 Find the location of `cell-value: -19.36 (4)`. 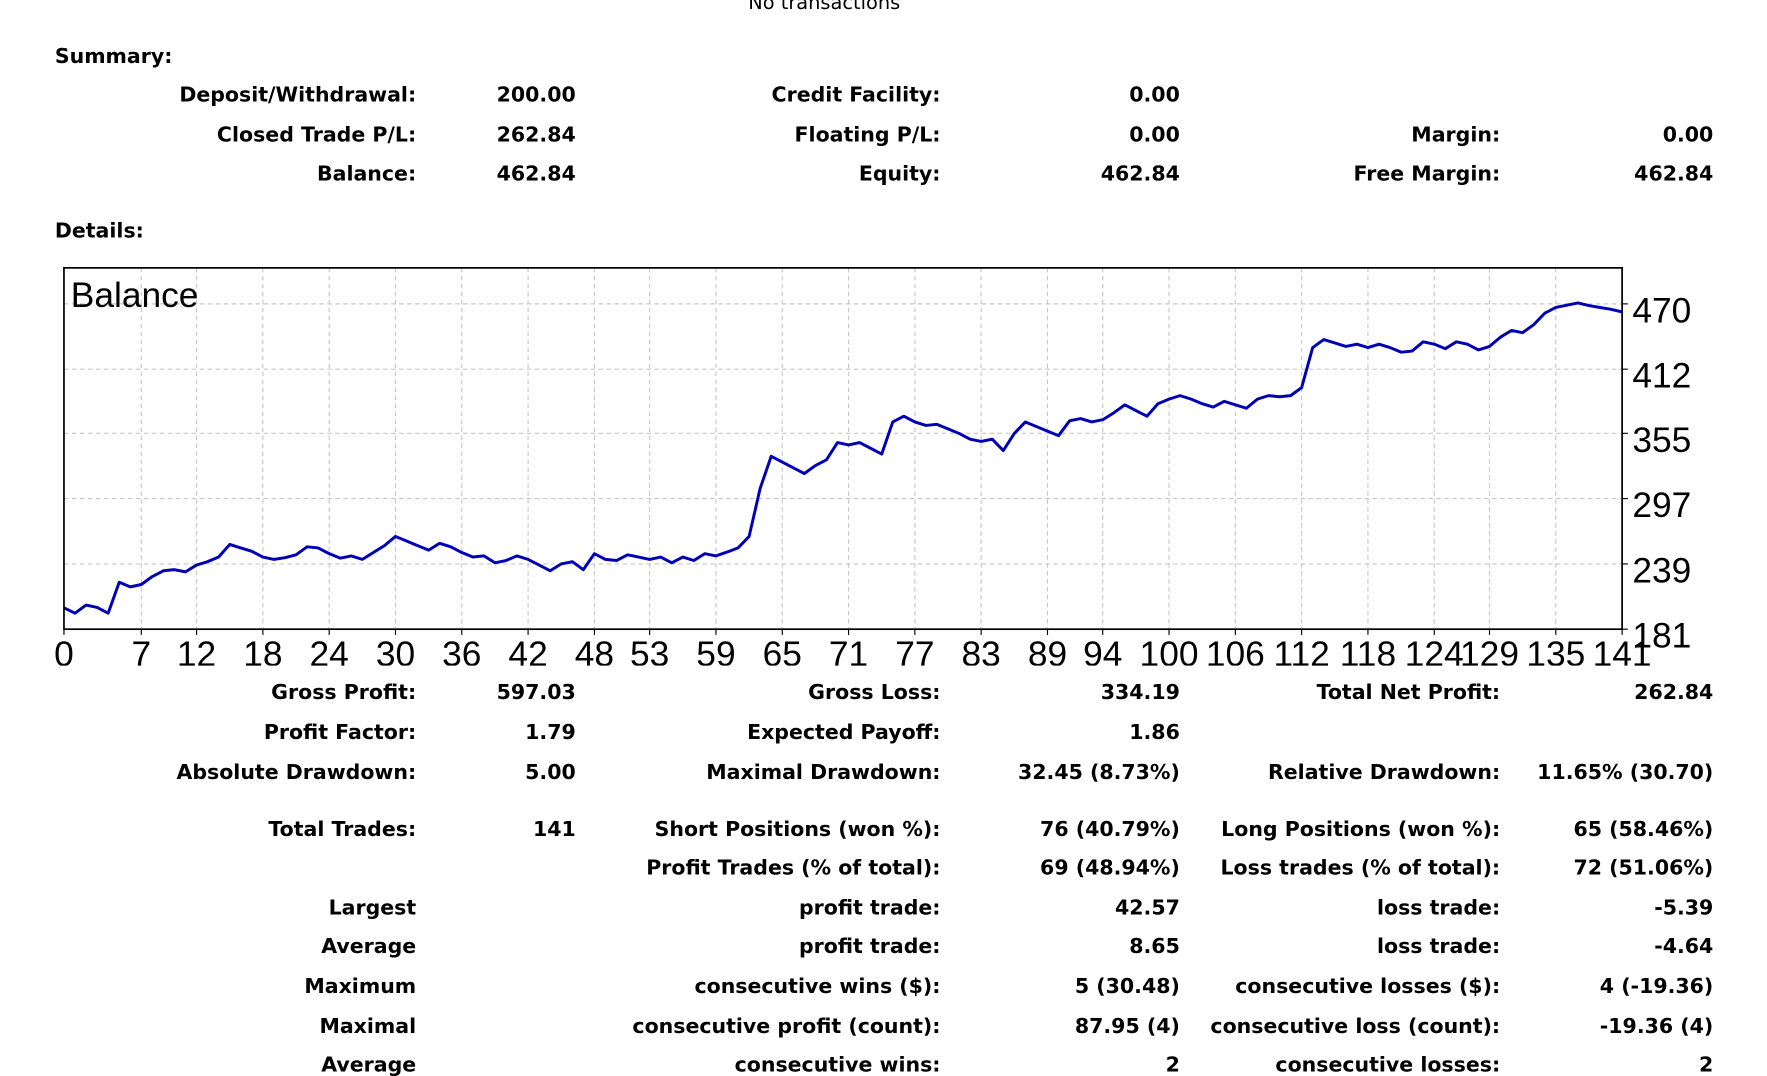

cell-value: -19.36 (4) is located at coordinates (1657, 1026).